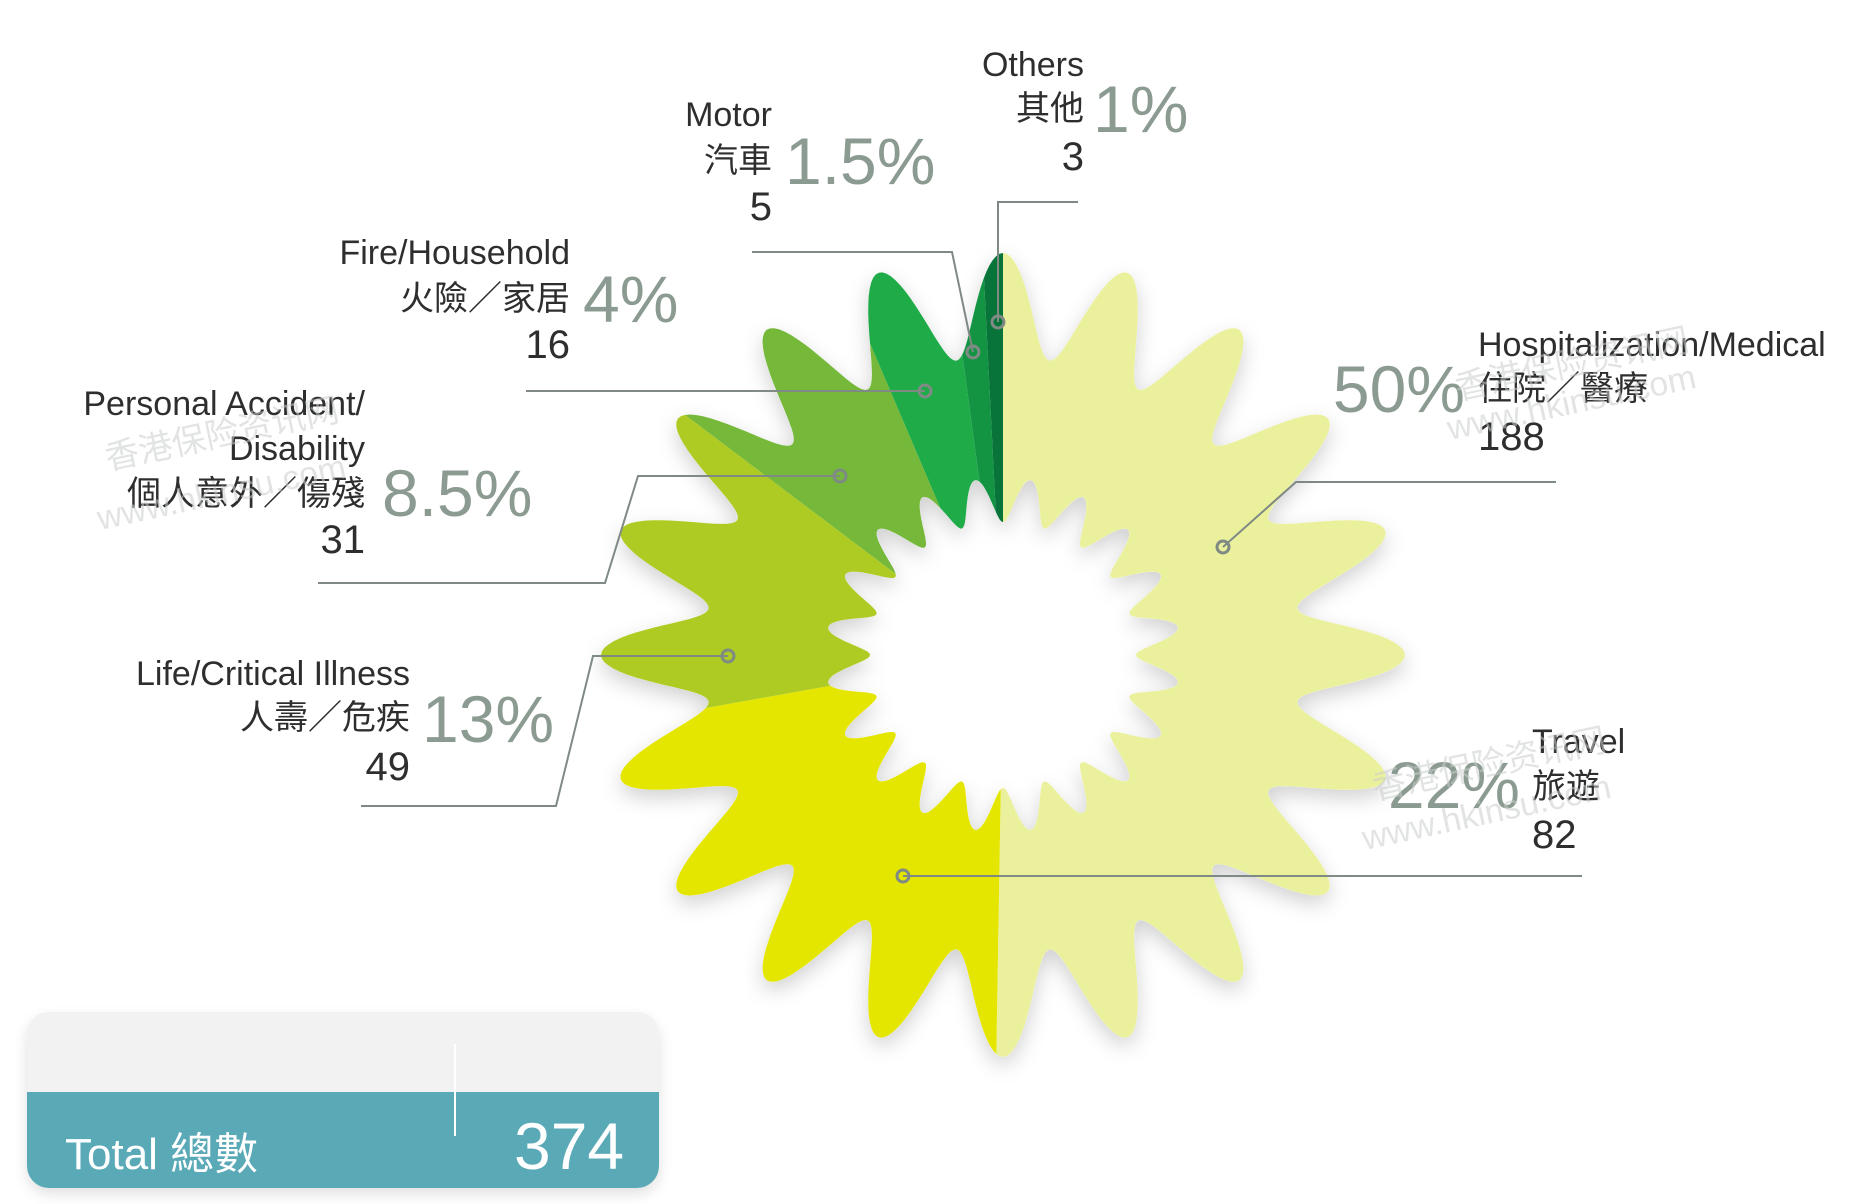  I want to click on category-label-zh-fire-household: 火險／家居, so click(485, 299).